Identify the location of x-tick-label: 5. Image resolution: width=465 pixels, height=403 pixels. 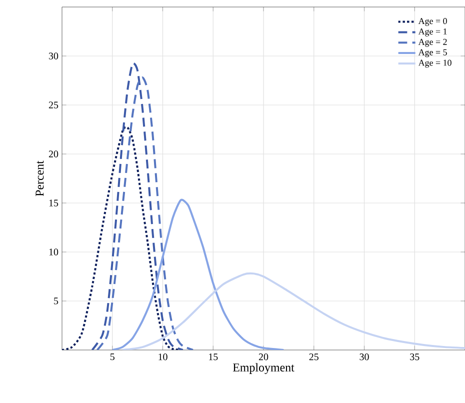
(112, 357).